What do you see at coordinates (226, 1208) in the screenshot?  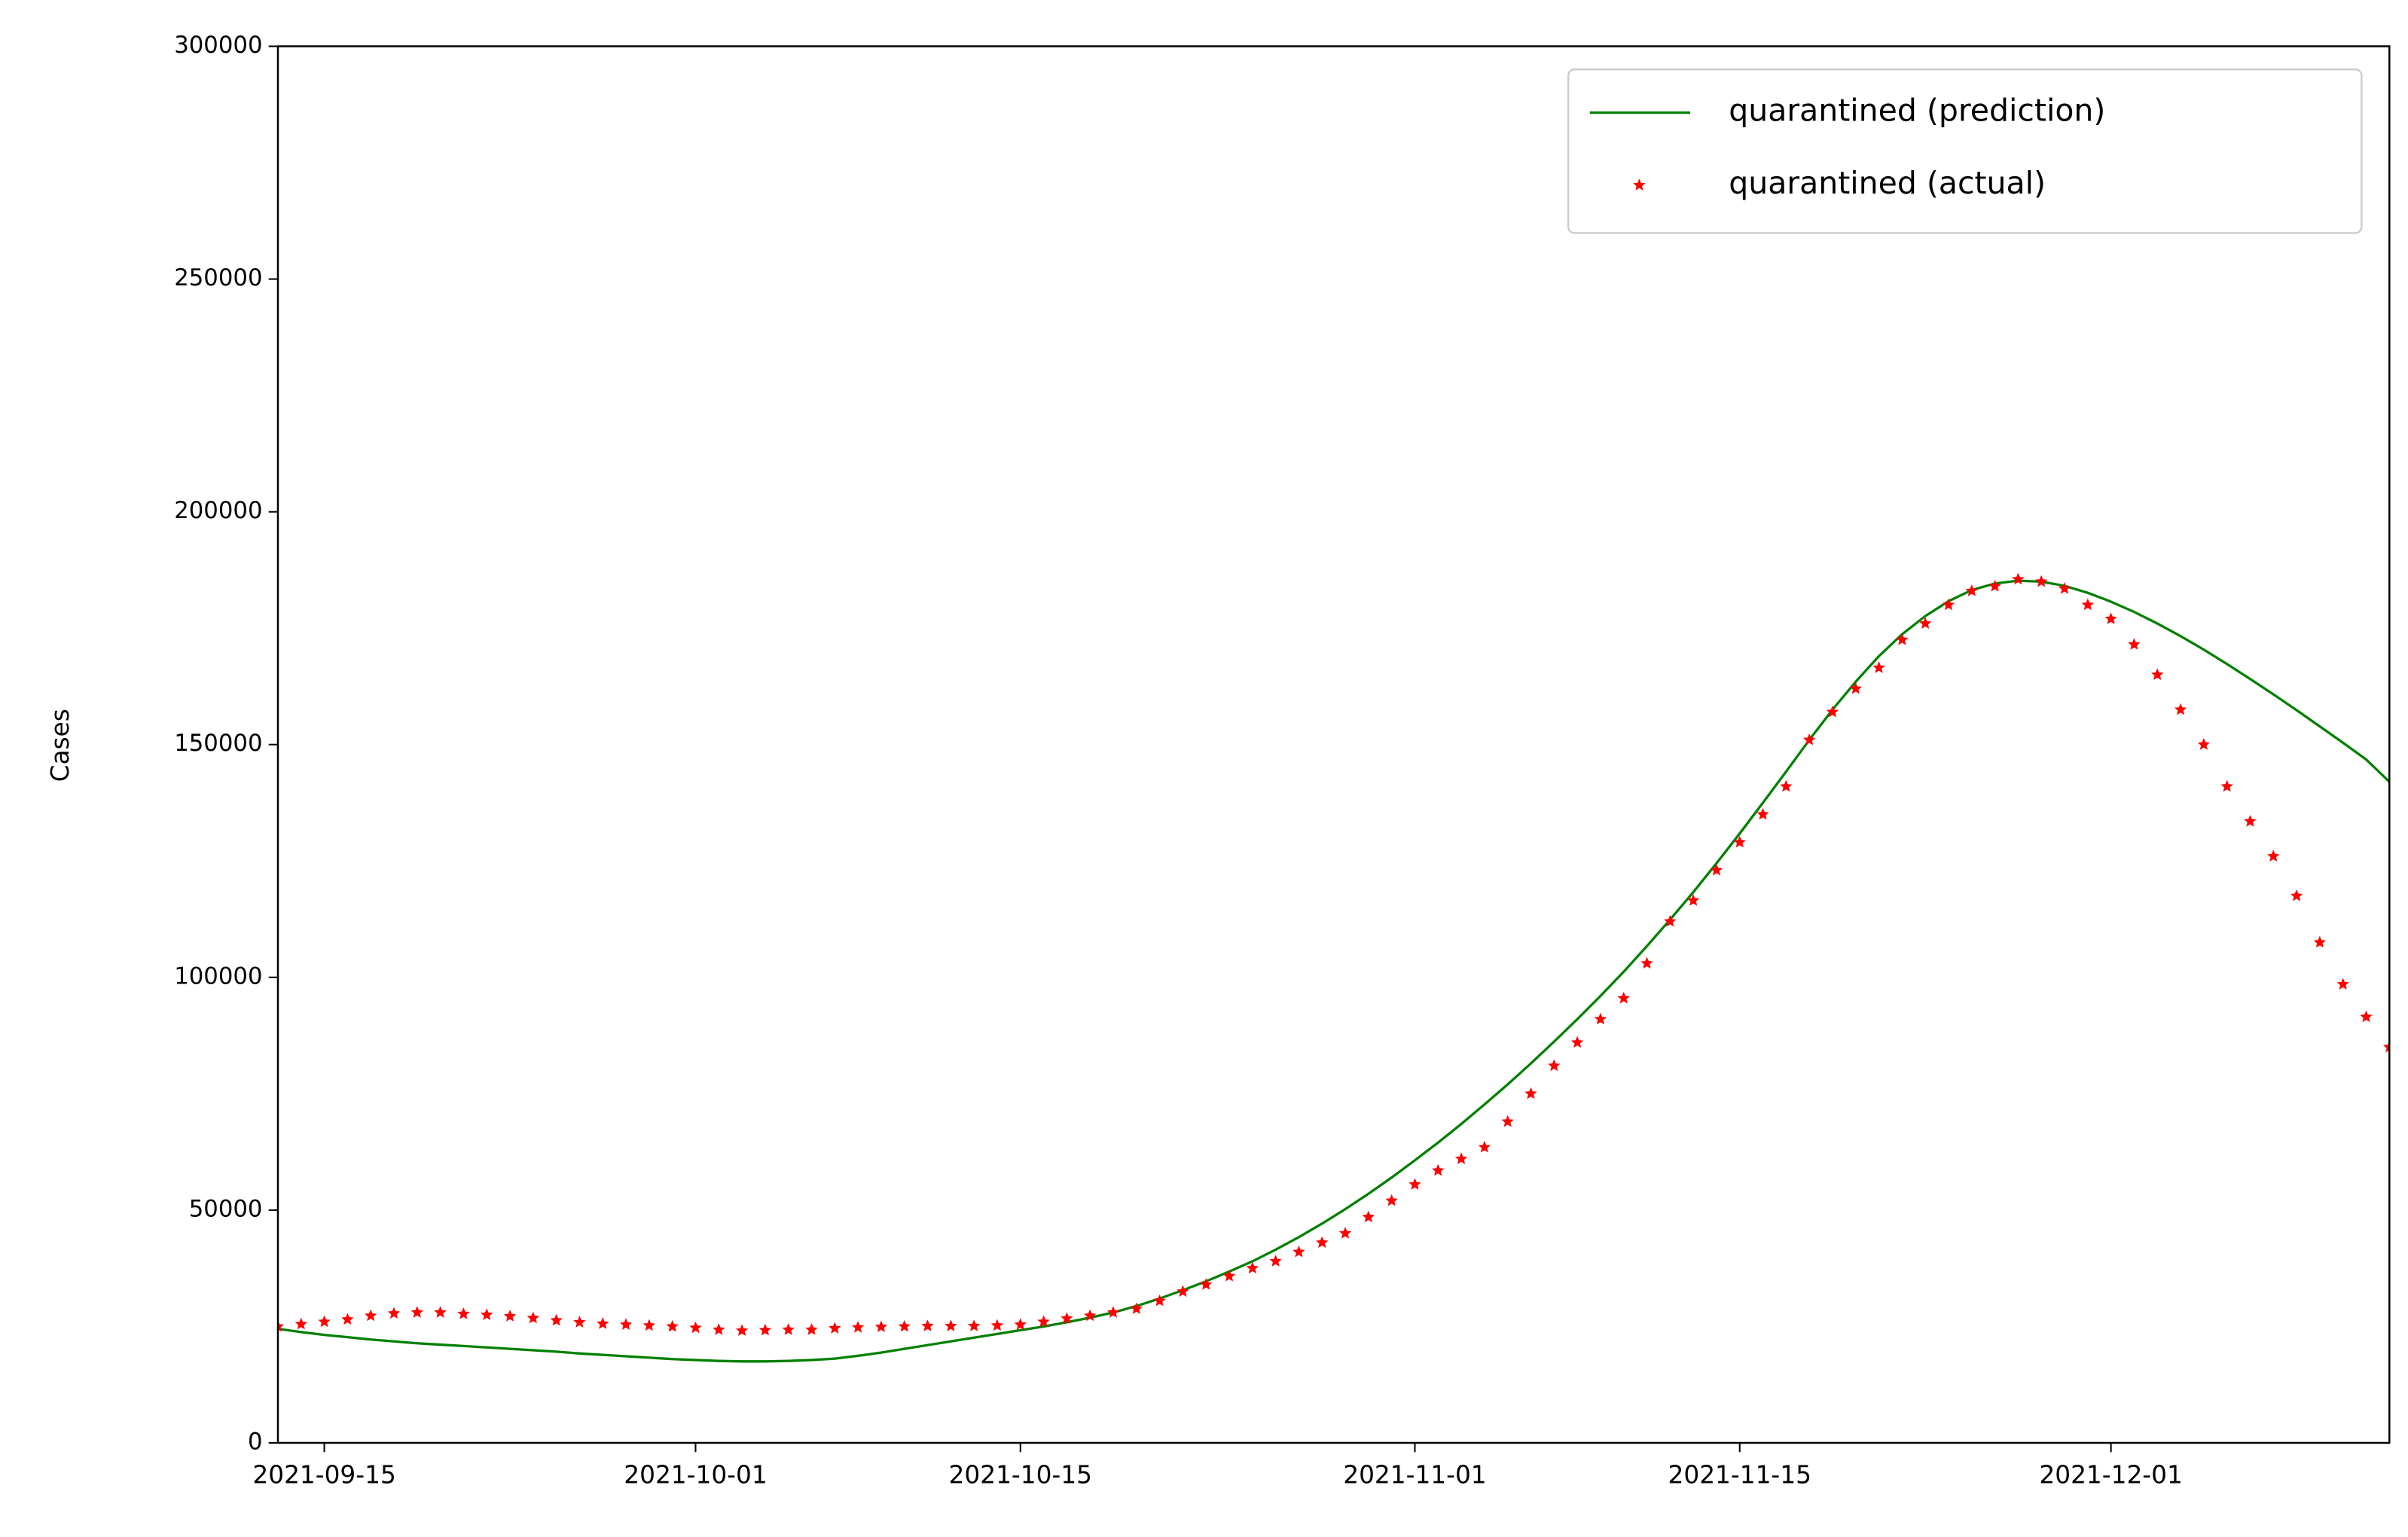 I see `y-tick-label: 50000` at bounding box center [226, 1208].